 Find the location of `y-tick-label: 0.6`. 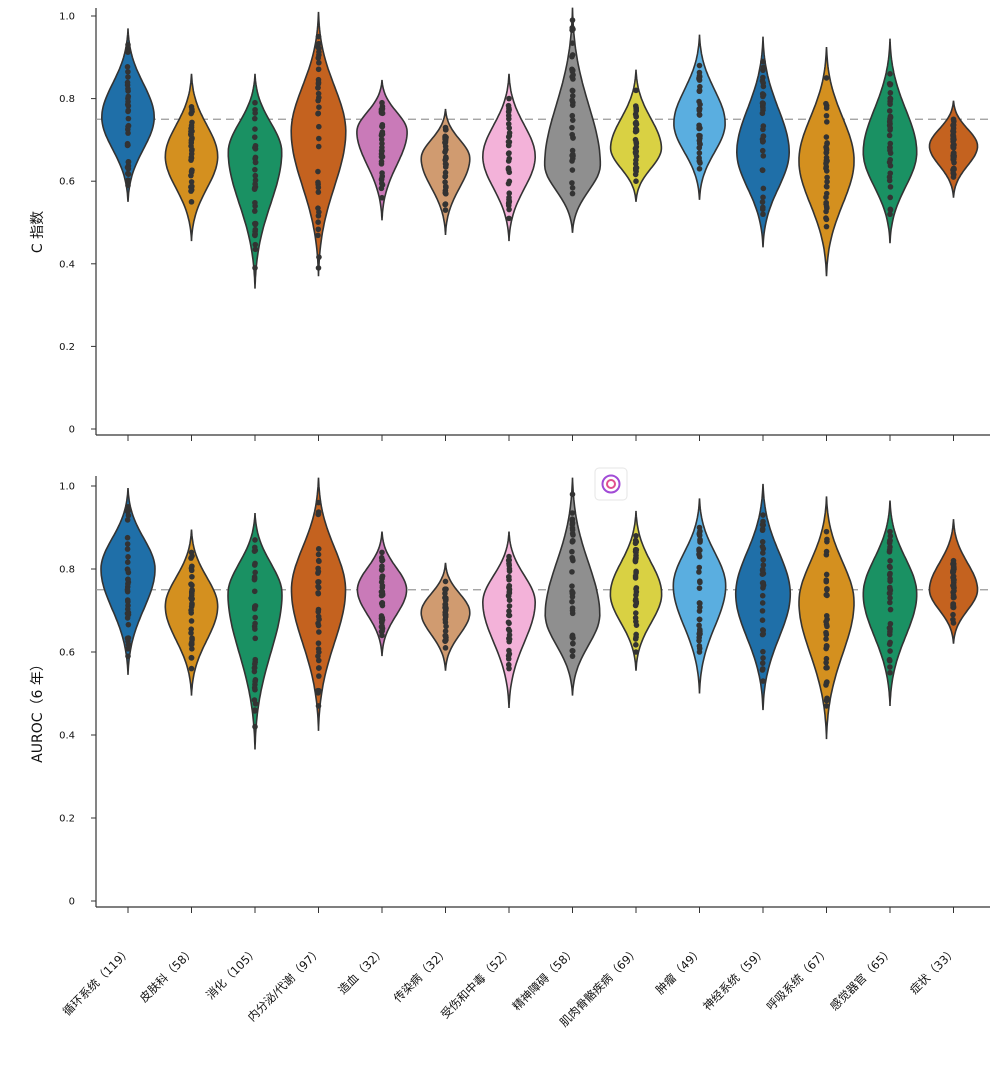

y-tick-label: 0.6 is located at coordinates (67, 653).